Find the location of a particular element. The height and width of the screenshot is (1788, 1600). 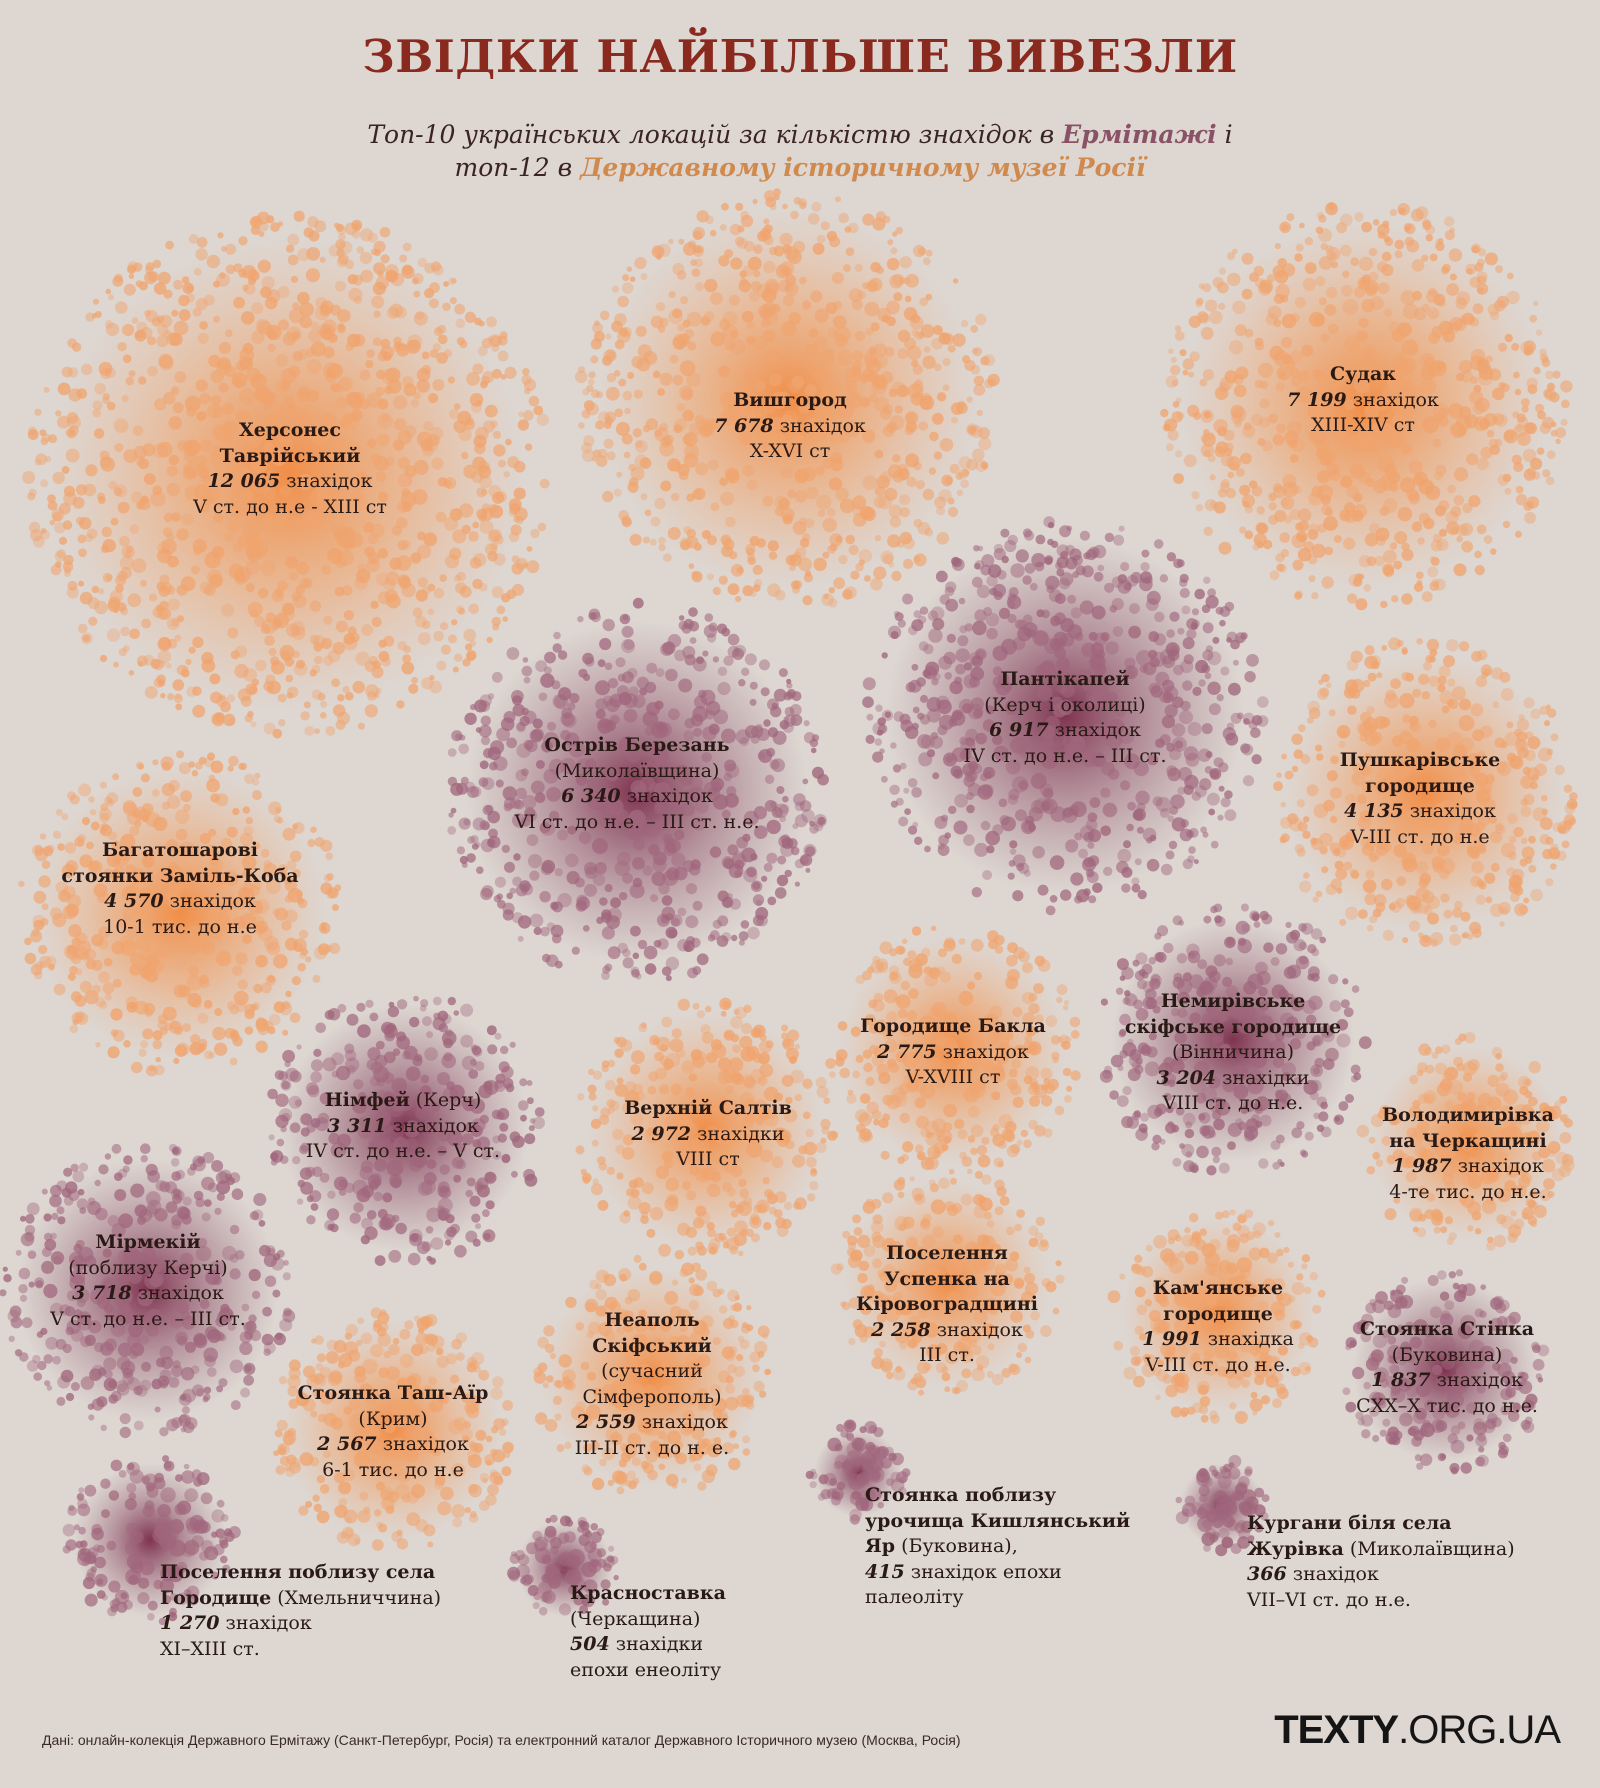

bubble-dots-pushkarivske is located at coordinates (1425, 792).